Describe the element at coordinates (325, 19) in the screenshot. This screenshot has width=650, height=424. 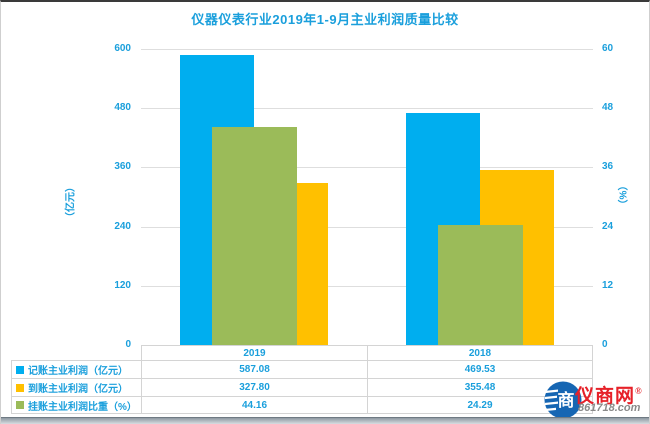
I see `chart-title: 仪器仪表行业2019年1-9月主业利润质量比较` at that location.